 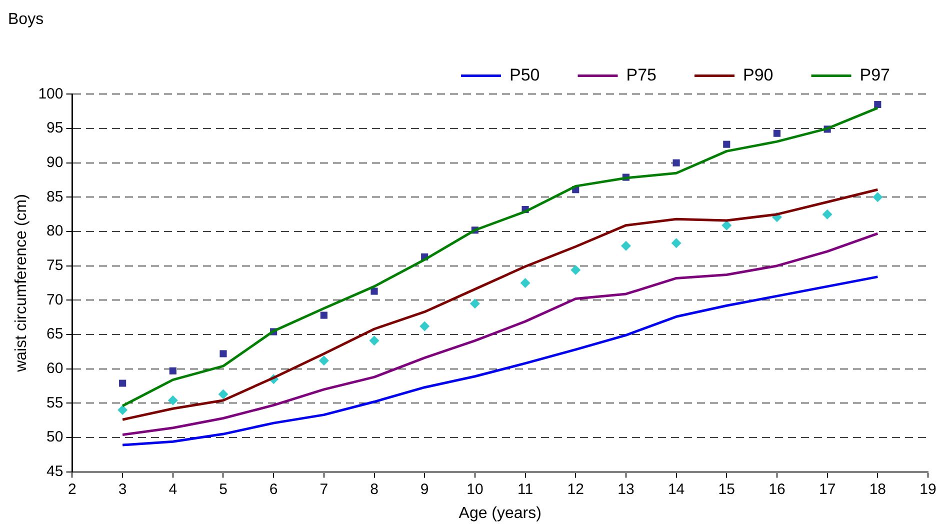 What do you see at coordinates (374, 489) in the screenshot?
I see `x-tick-label: 8` at bounding box center [374, 489].